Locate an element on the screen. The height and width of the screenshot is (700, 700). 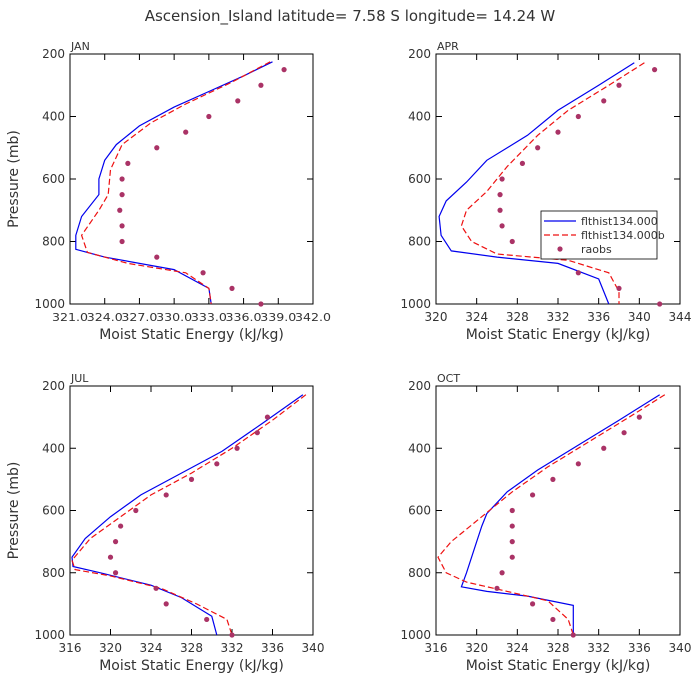
x-tick-label: 344 is located at coordinates (680, 317).